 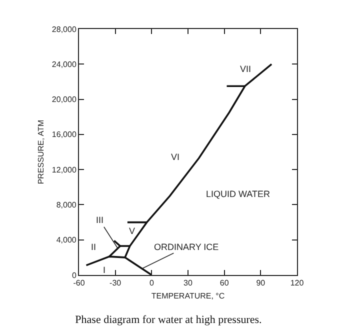 I want to click on x-tick-label: 120, so click(x=297, y=283).